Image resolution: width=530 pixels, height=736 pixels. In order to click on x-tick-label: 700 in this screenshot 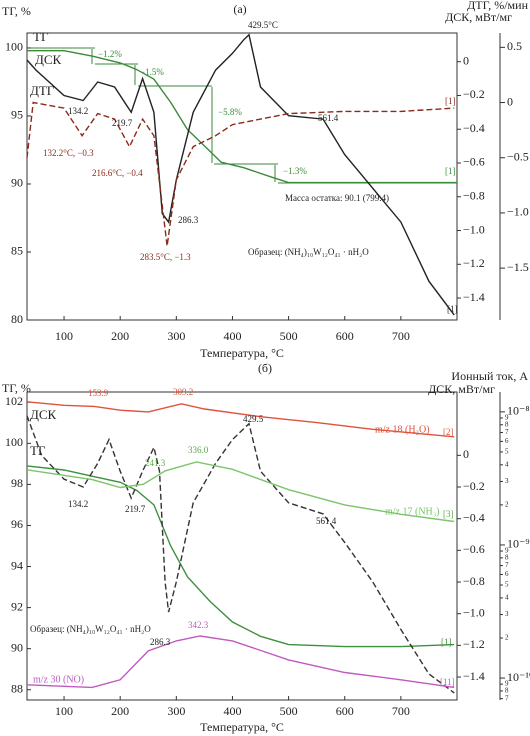, I will do `click(401, 336)`.